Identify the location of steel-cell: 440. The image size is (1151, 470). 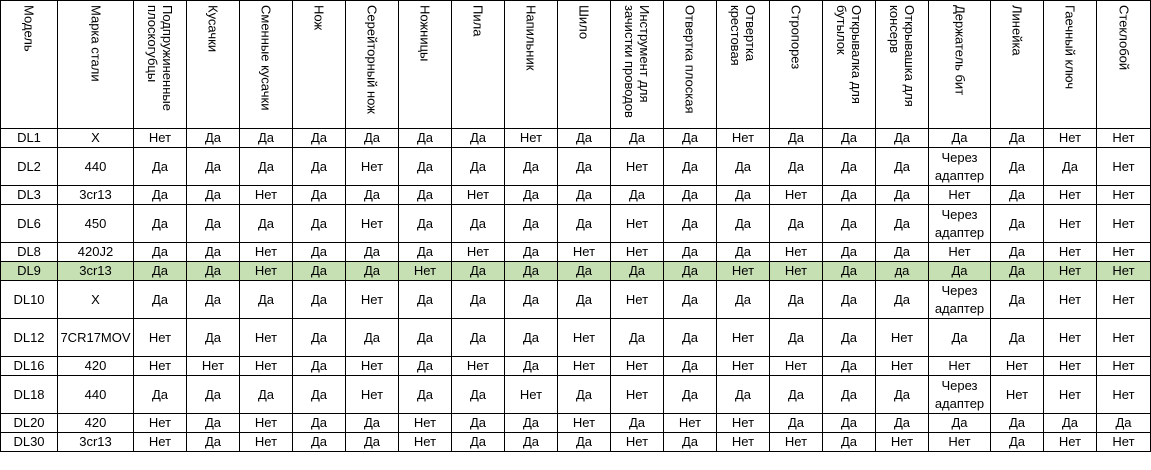
(95, 166).